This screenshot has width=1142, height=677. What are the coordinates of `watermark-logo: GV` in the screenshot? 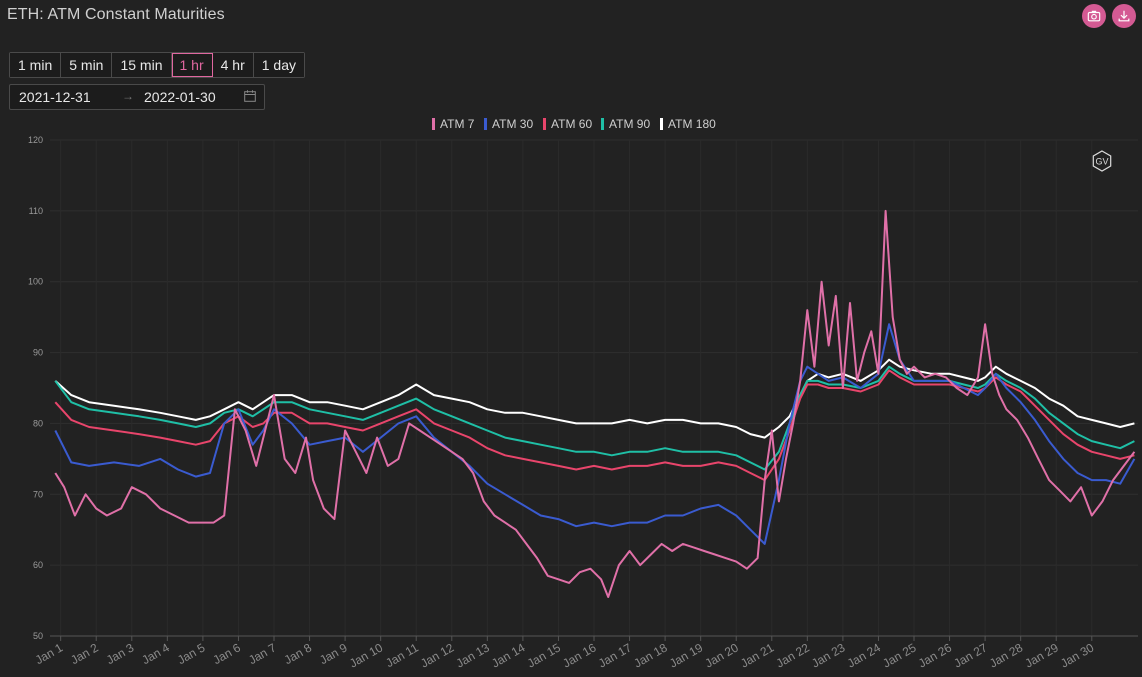 It's located at (1102, 161).